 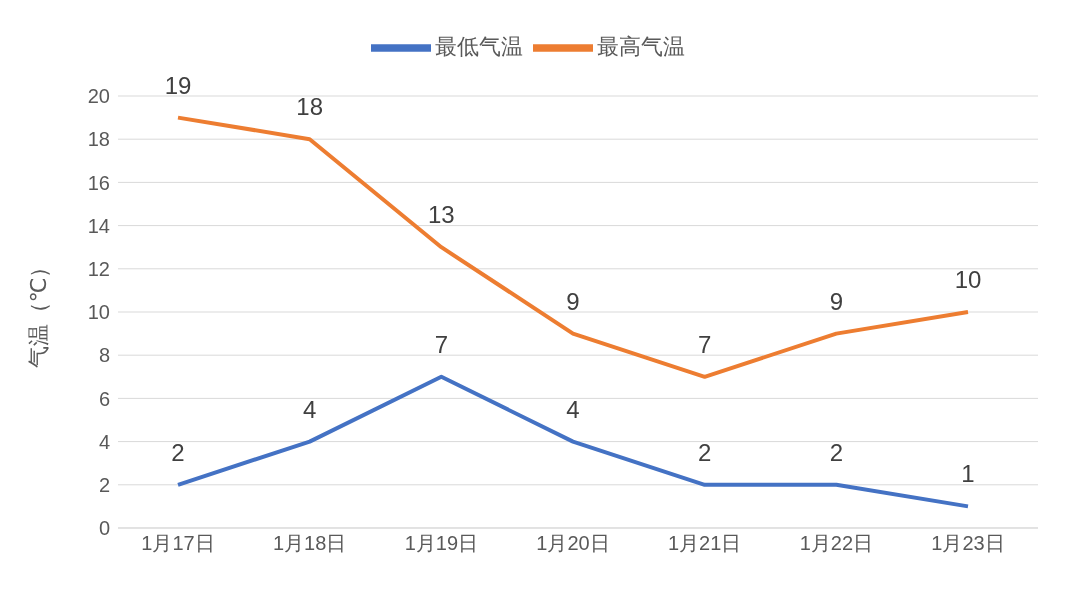 What do you see at coordinates (178, 543) in the screenshot?
I see `x-tick-label: 1月17日` at bounding box center [178, 543].